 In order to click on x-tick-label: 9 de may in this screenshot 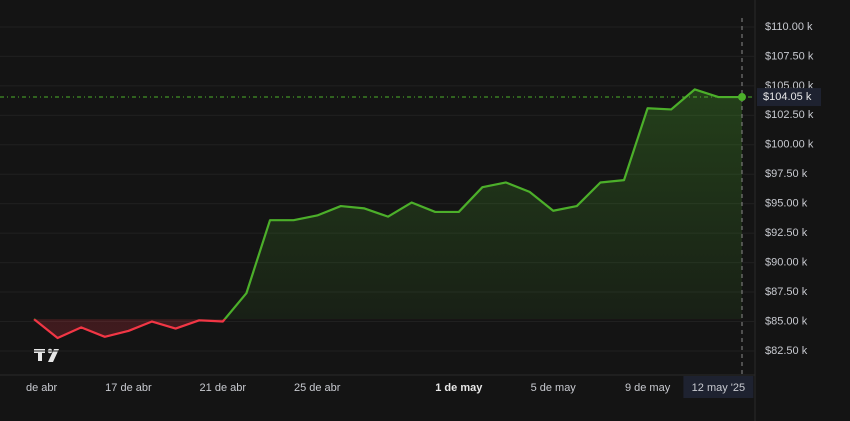, I will do `click(648, 388)`.